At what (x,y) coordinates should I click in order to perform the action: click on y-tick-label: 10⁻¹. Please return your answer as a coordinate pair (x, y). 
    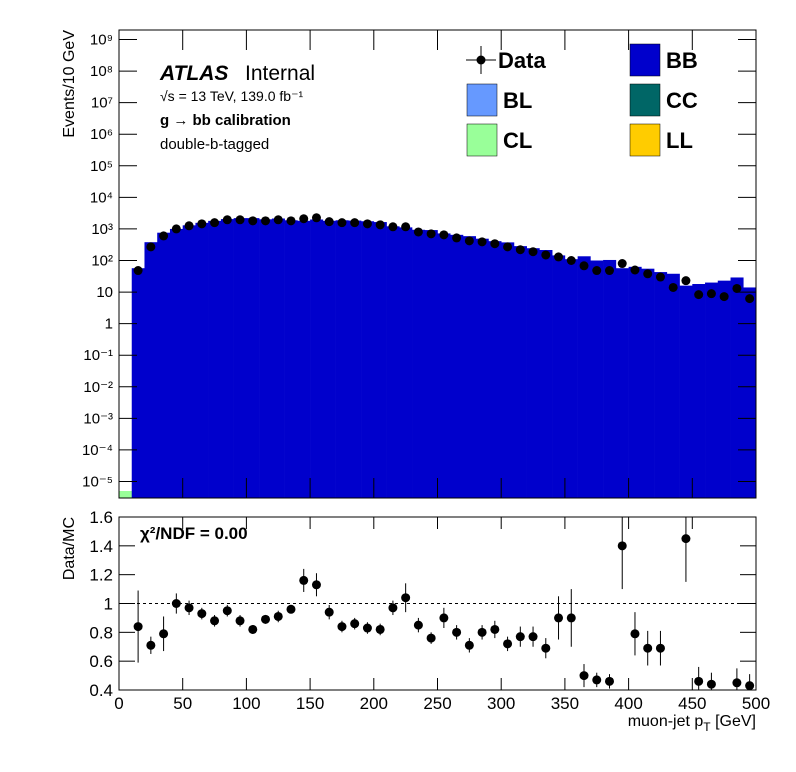
    Looking at the image, I should click on (98, 355).